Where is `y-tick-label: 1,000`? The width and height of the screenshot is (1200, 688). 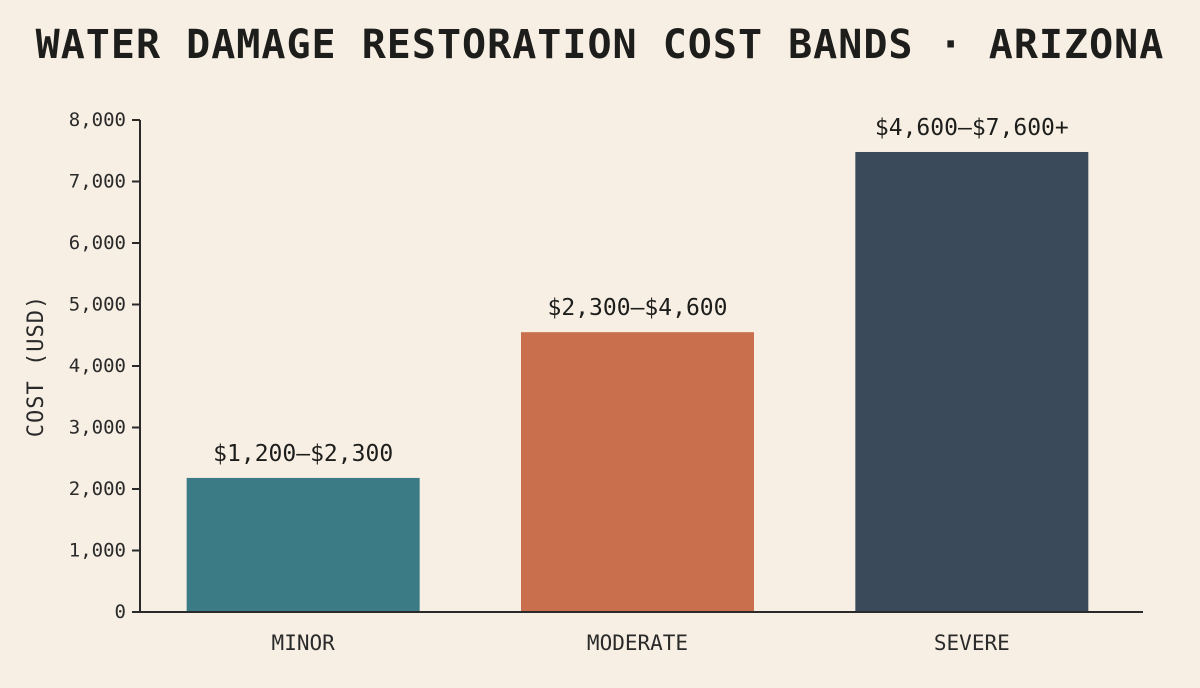
y-tick-label: 1,000 is located at coordinates (97, 551).